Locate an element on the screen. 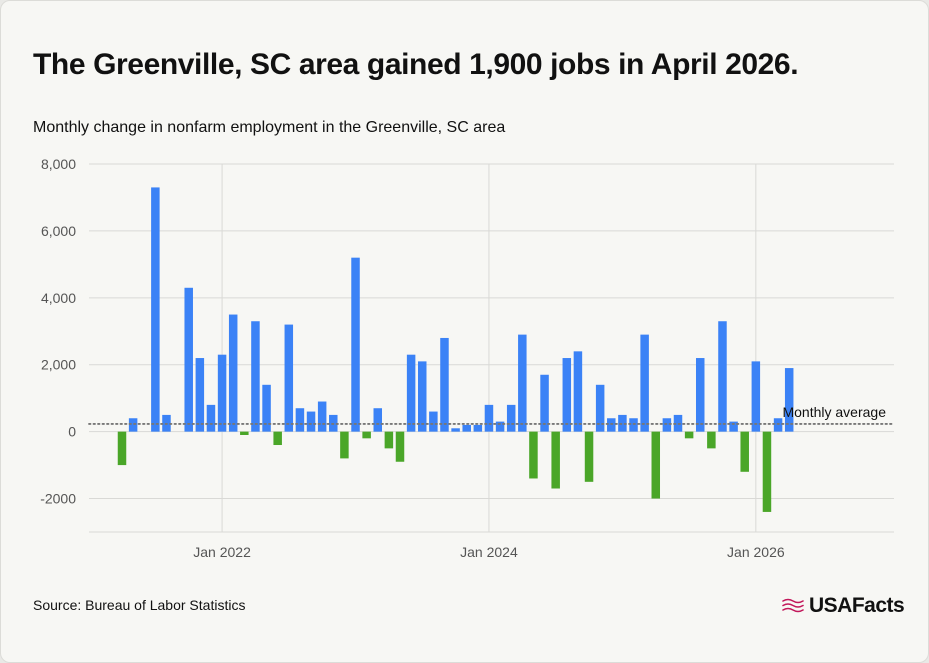  x-tick-label: Jan 2022 is located at coordinates (222, 552).